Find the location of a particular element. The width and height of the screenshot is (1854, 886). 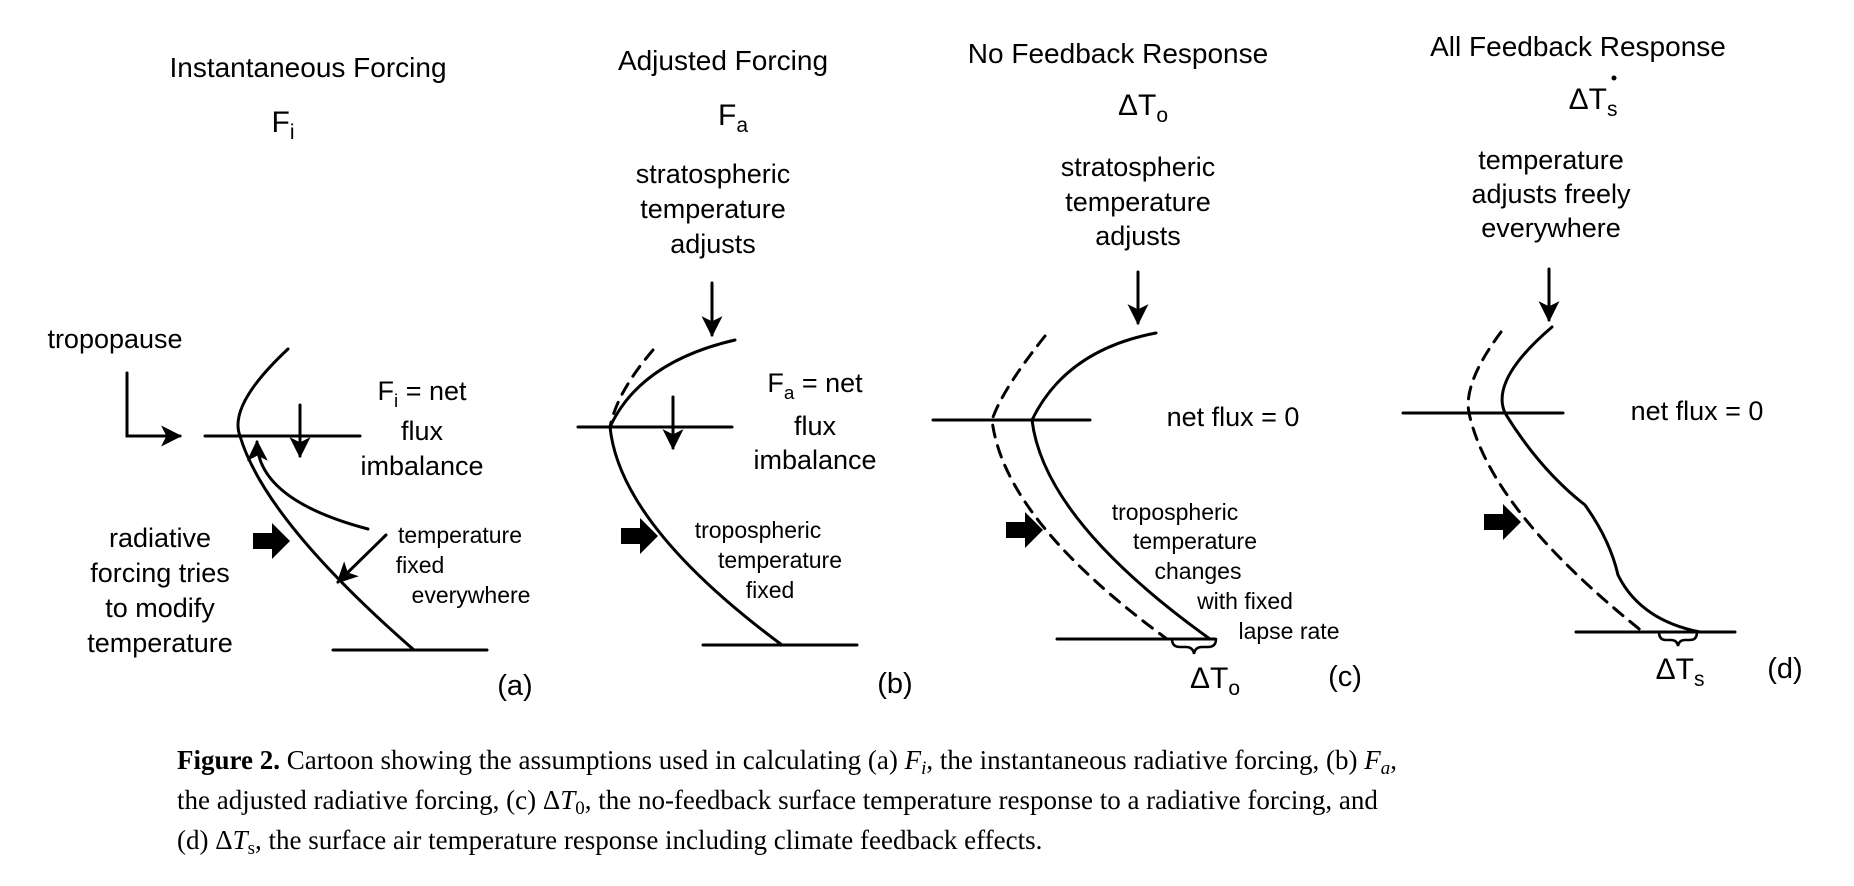

panel-b-adjust-label-line2: temperature is located at coordinates (713, 209).